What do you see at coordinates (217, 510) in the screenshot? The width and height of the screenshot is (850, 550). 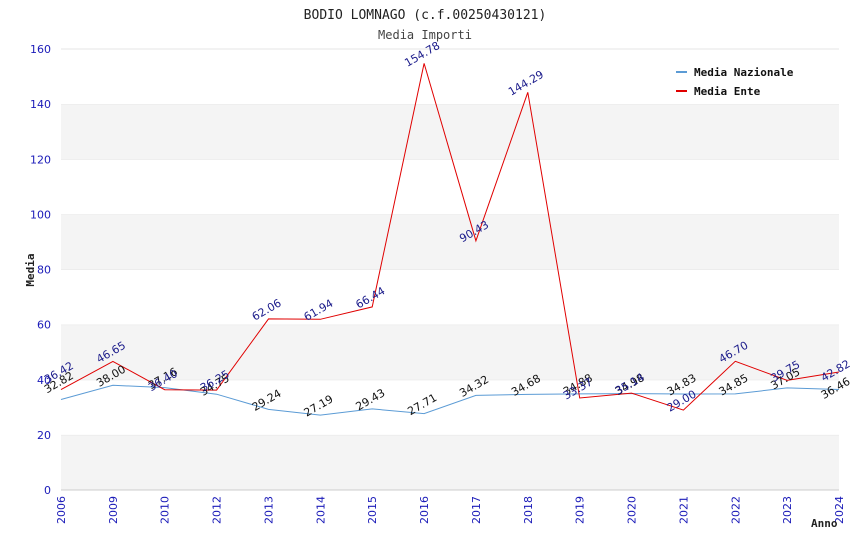 I see `x-tick-label: 2012` at bounding box center [217, 510].